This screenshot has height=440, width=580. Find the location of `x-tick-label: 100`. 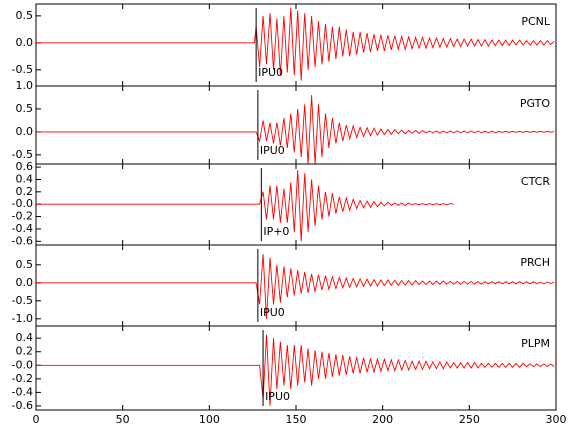

x-tick-label: 100 is located at coordinates (209, 419).